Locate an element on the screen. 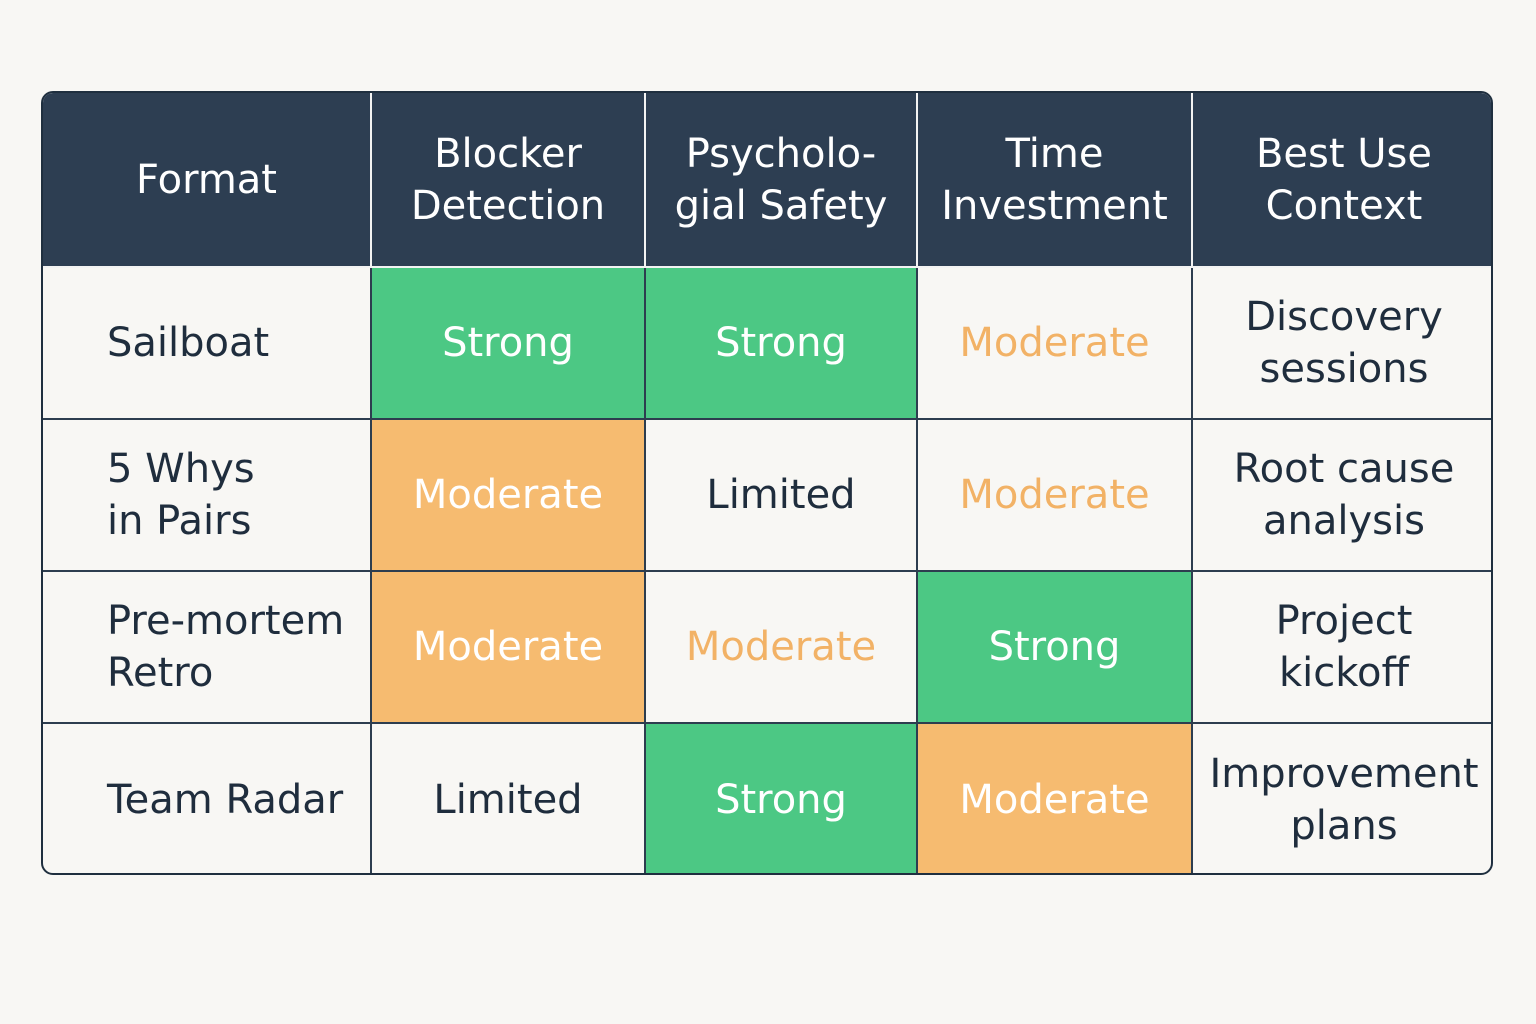 This screenshot has width=1536, height=1024. best-use-context-cell: Project kickoff is located at coordinates (1341, 647).